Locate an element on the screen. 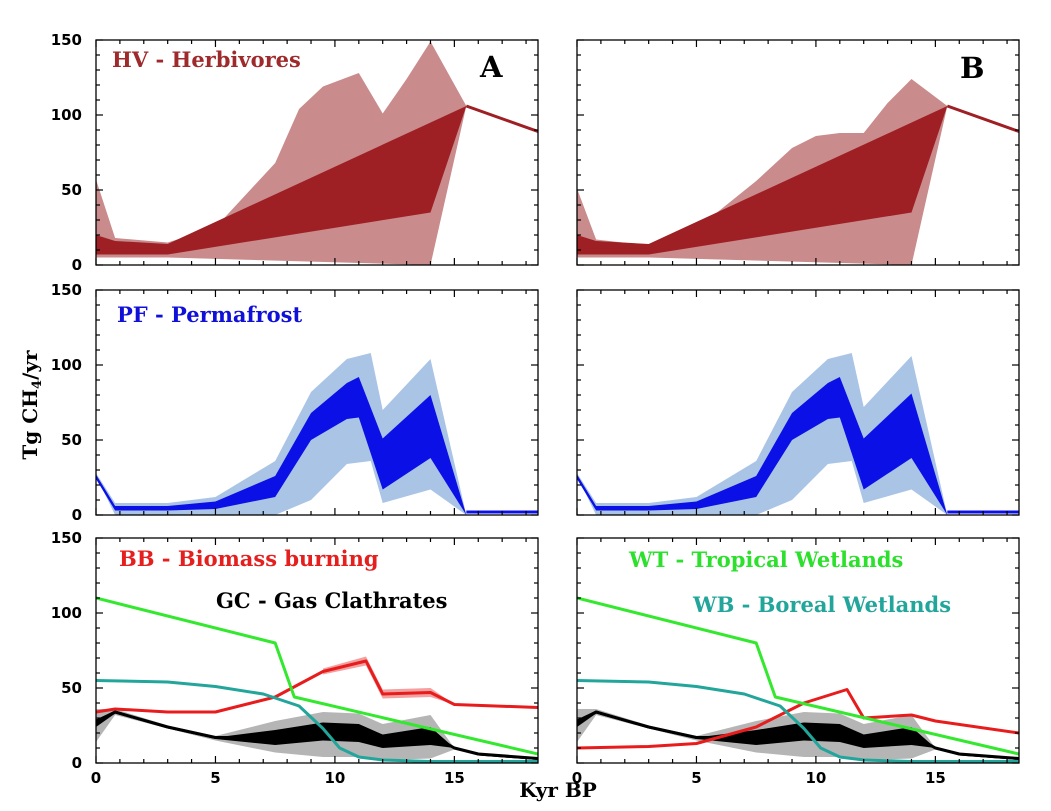 The image size is (1051, 811). low-A-panel: 0 50 100 150 0 5 10 15 is located at coordinates (295, 658).